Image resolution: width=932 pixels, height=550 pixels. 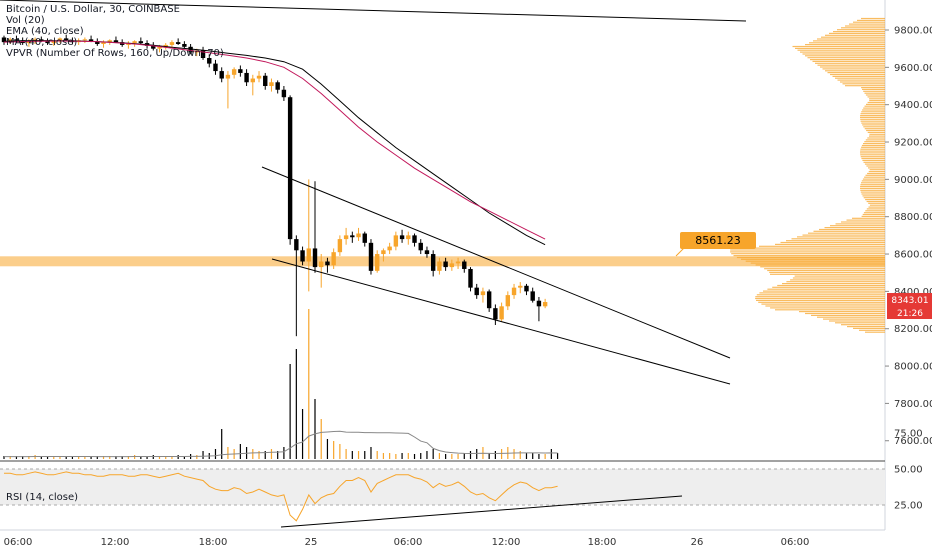 I want to click on level-callout, so click(x=718, y=240).